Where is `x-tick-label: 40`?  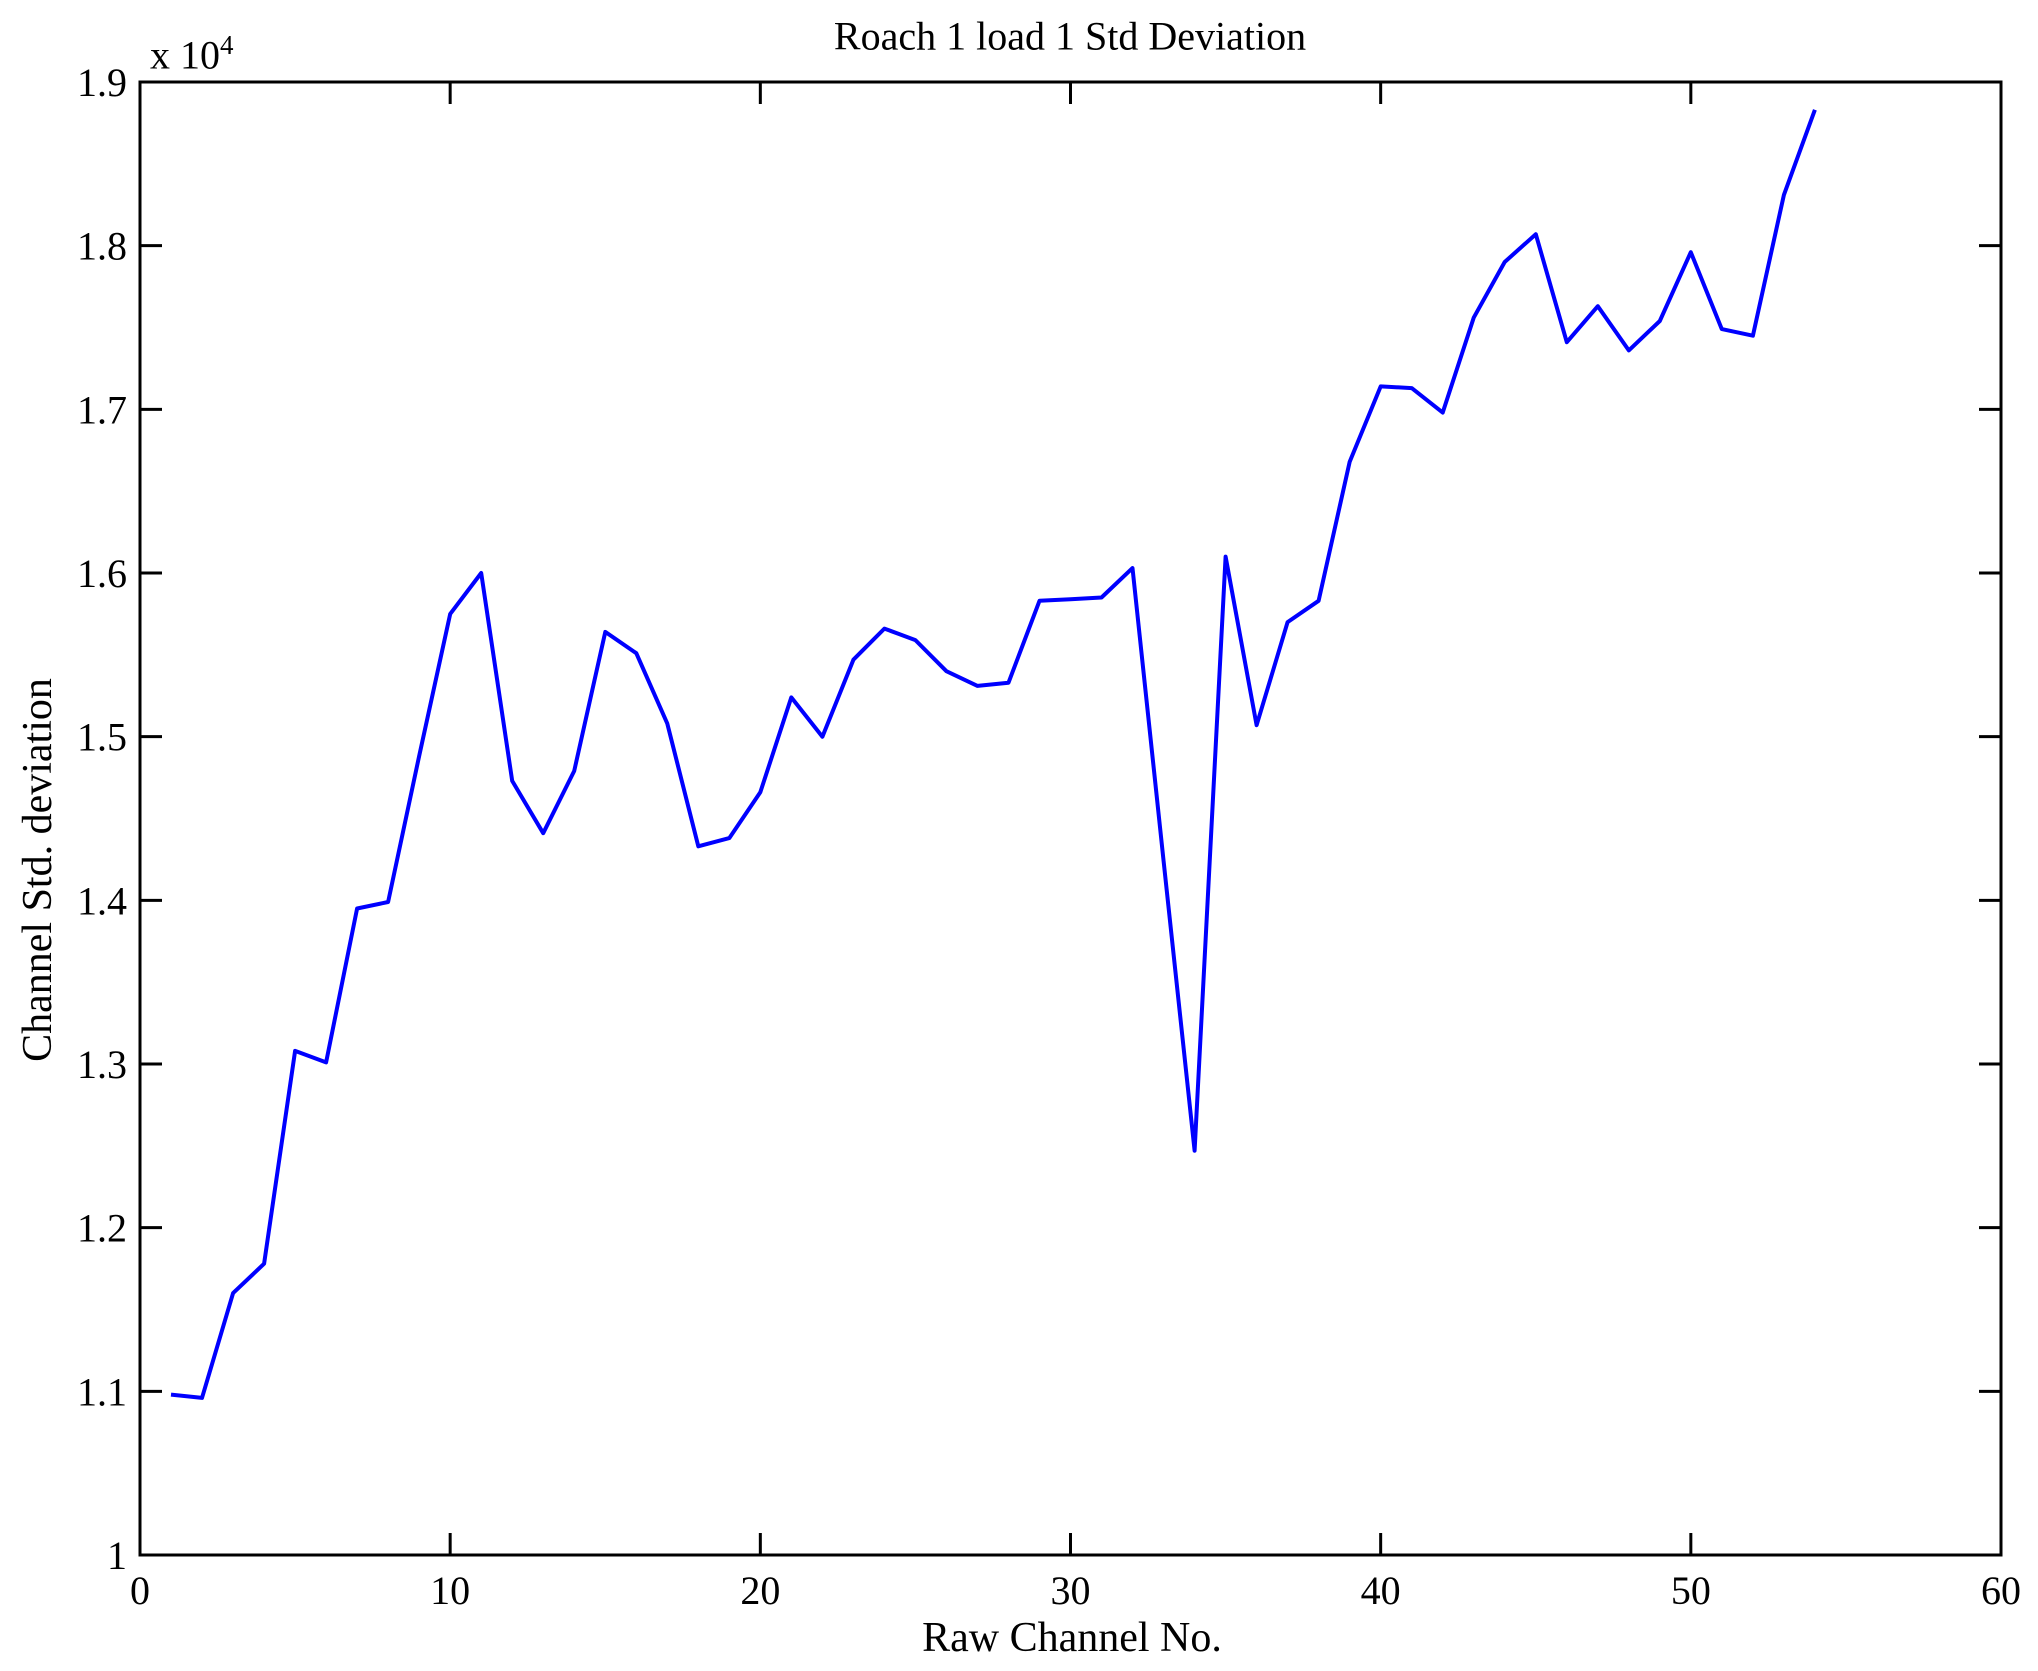 x-tick-label: 40 is located at coordinates (1381, 1590).